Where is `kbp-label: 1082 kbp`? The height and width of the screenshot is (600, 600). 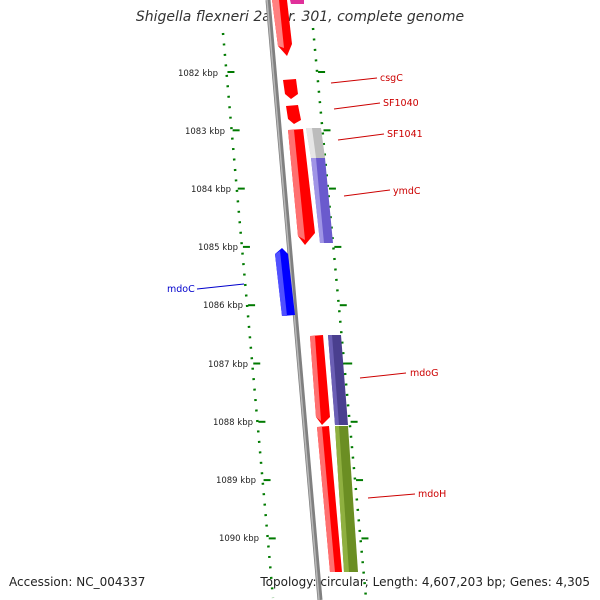 kbp-label: 1082 kbp is located at coordinates (198, 74).